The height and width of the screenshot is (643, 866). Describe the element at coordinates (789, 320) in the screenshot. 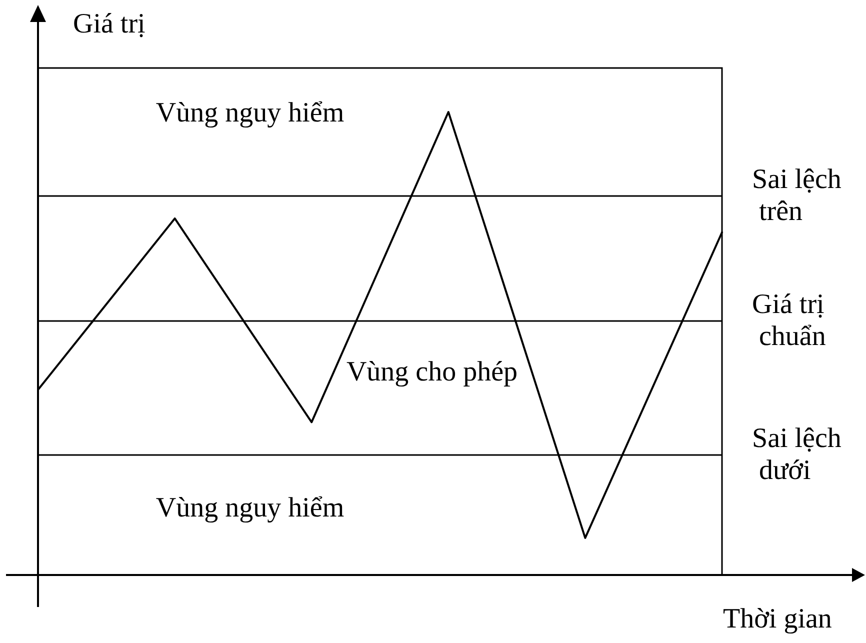

I see `ref-line-label: Giá trị chuẩn` at that location.